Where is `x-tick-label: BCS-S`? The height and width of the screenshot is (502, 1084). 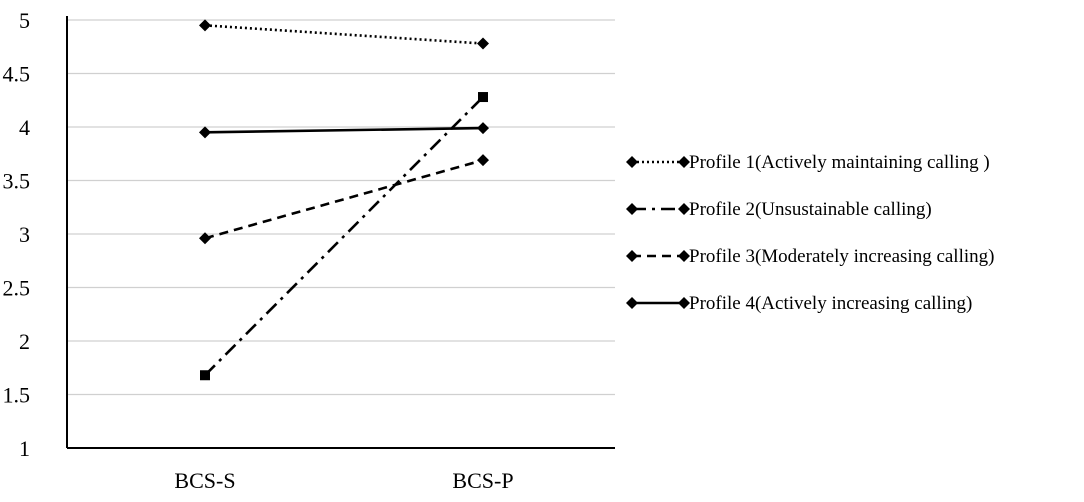
x-tick-label: BCS-S is located at coordinates (204, 480).